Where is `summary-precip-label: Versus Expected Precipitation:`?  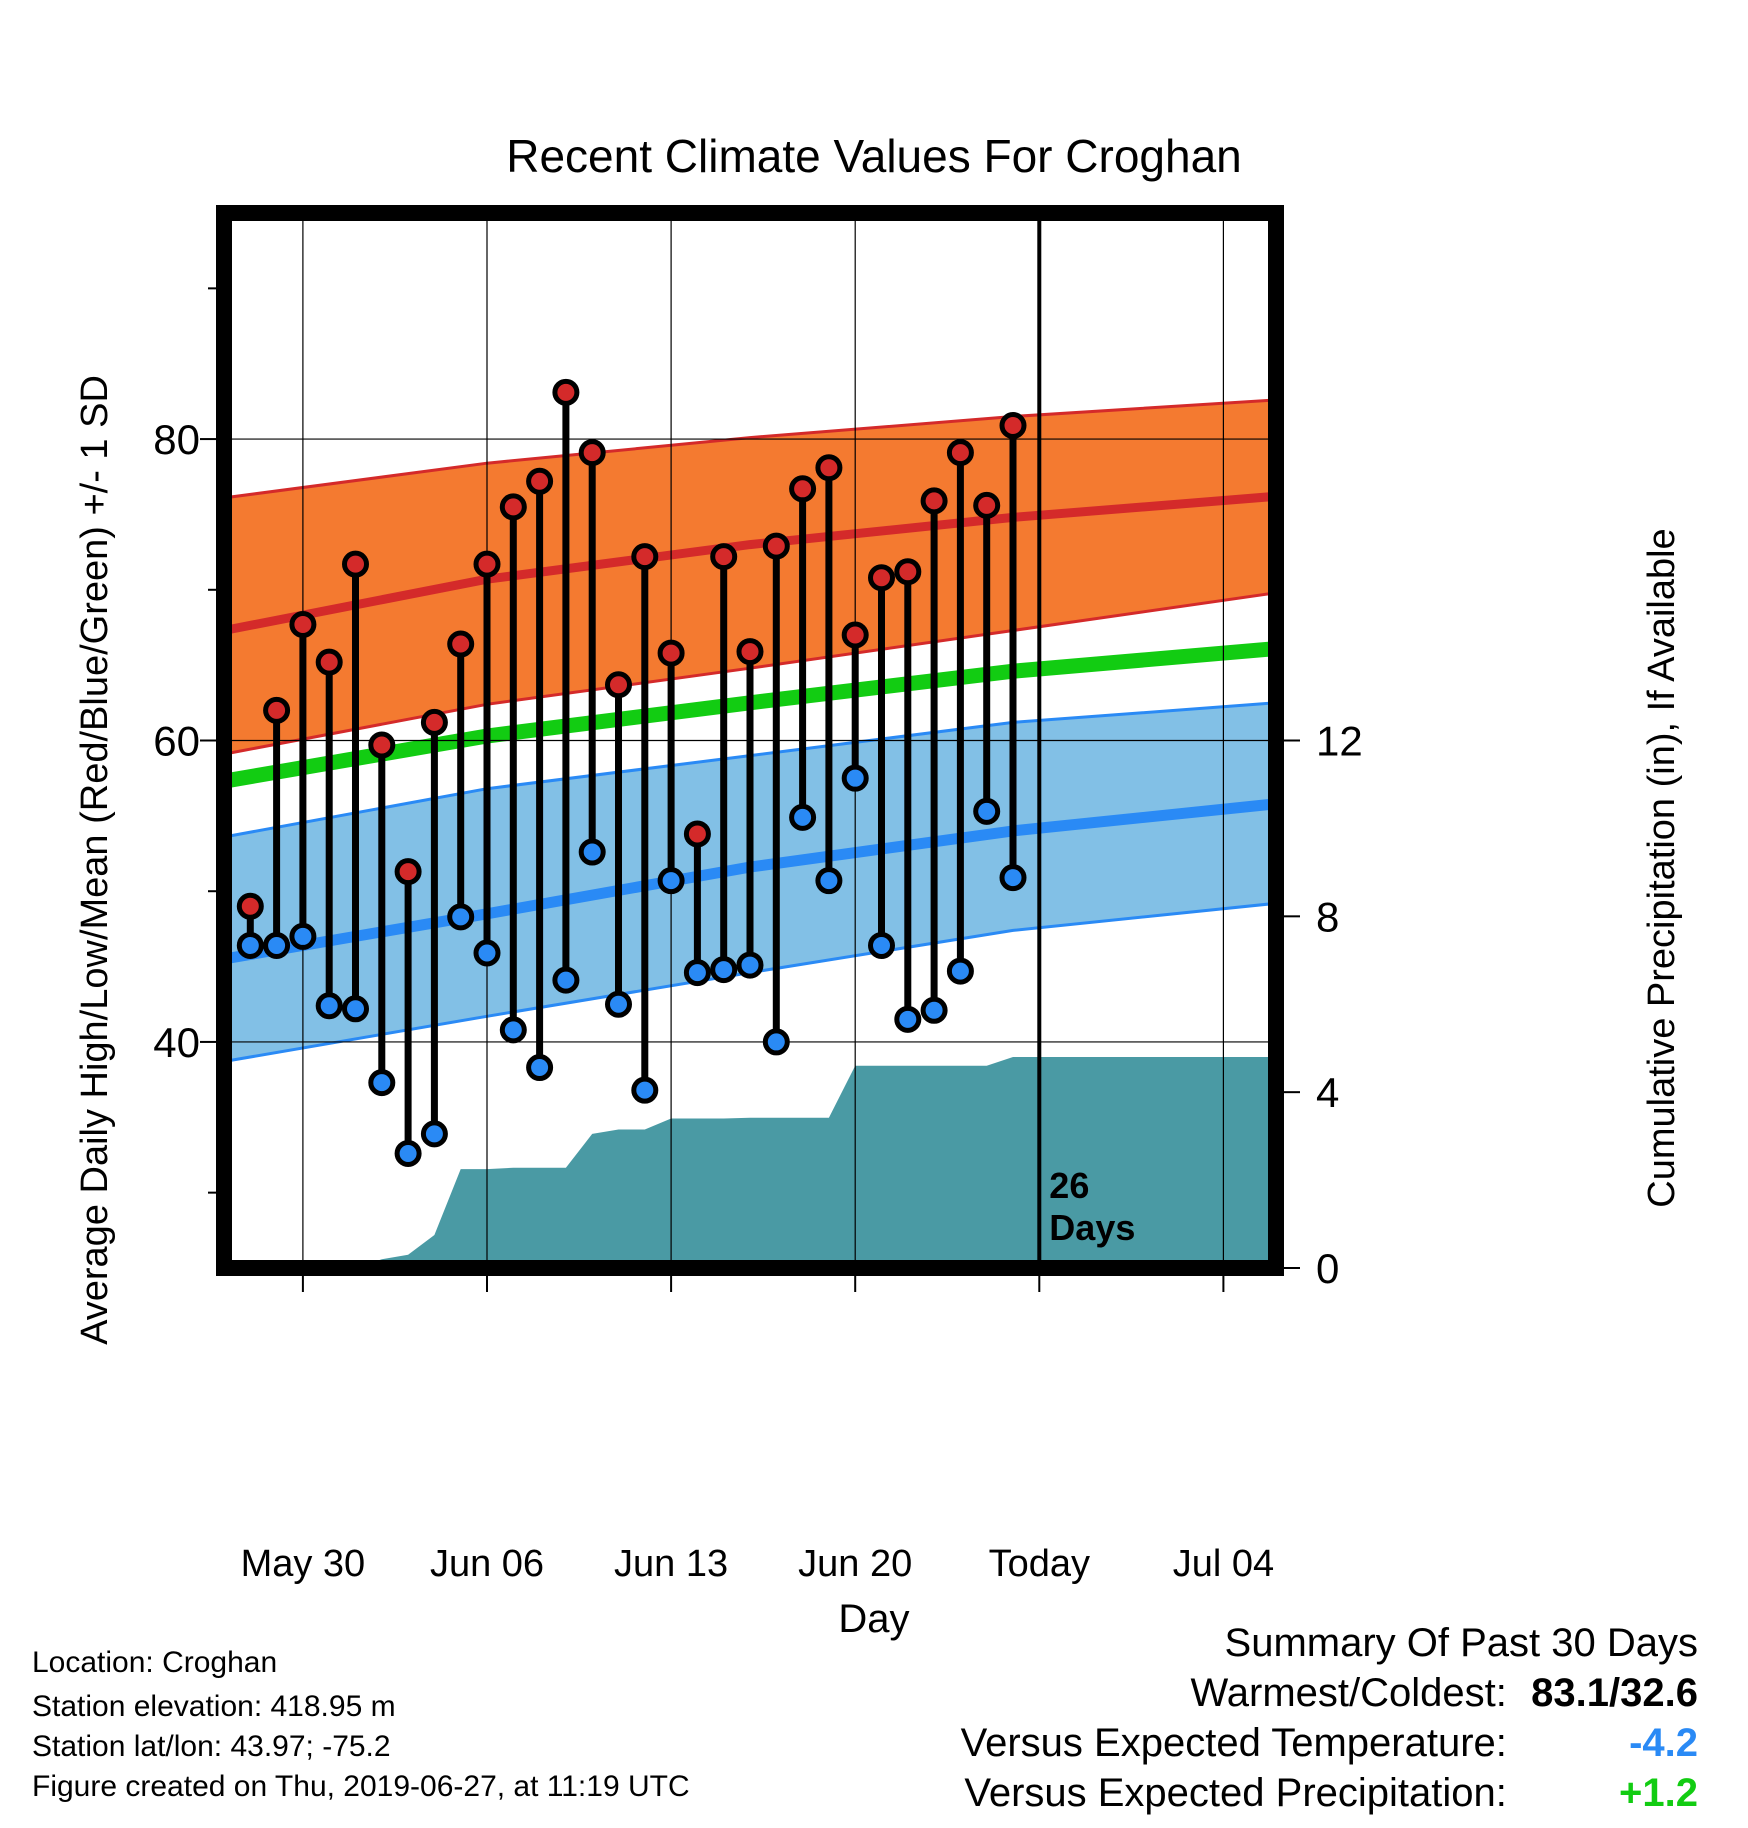 summary-precip-label: Versus Expected Precipitation: is located at coordinates (1235, 1793).